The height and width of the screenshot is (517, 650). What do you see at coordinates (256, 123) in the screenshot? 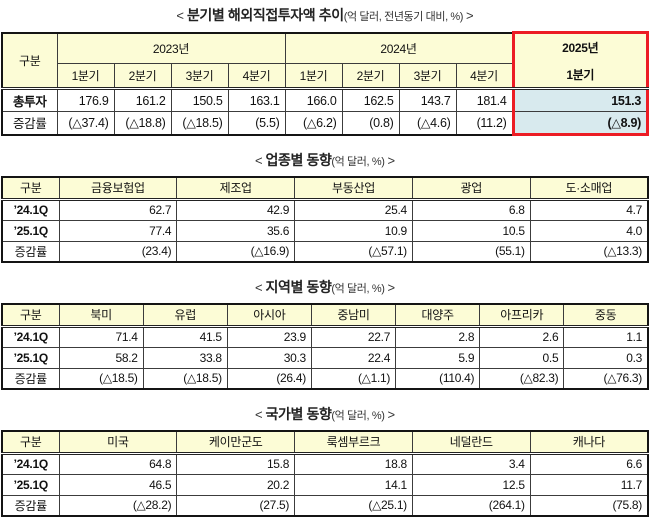
I see `data-cell: (5.5)` at bounding box center [256, 123].